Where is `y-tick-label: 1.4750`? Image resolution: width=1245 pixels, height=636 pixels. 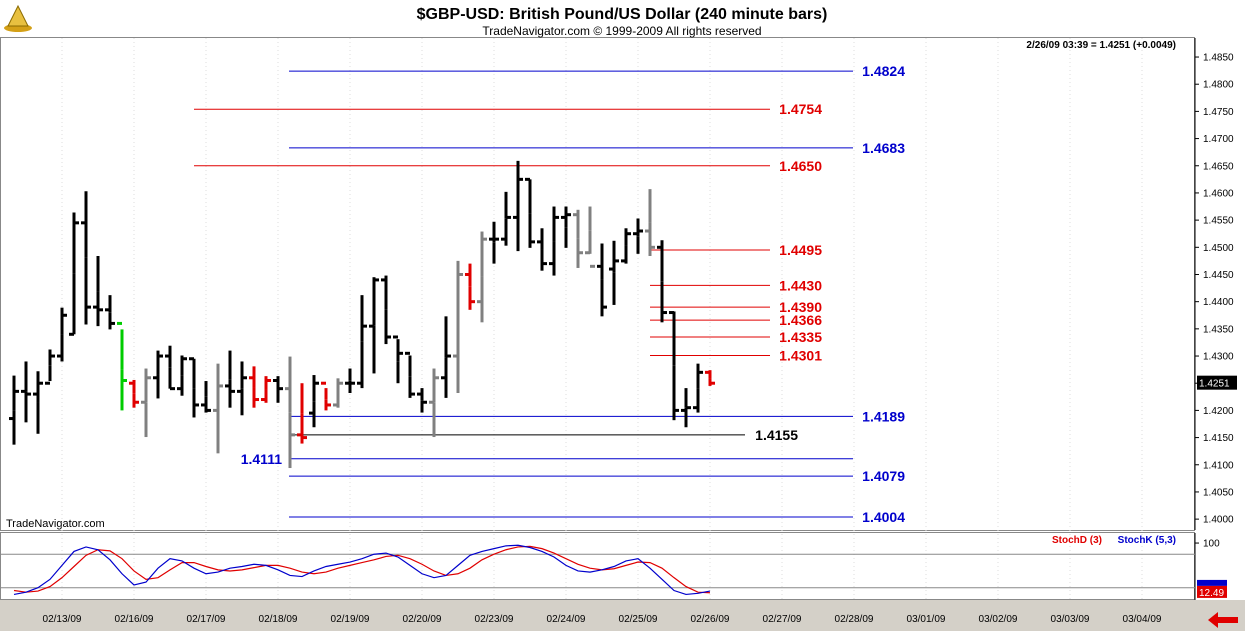 y-tick-label: 1.4750 is located at coordinates (1218, 112).